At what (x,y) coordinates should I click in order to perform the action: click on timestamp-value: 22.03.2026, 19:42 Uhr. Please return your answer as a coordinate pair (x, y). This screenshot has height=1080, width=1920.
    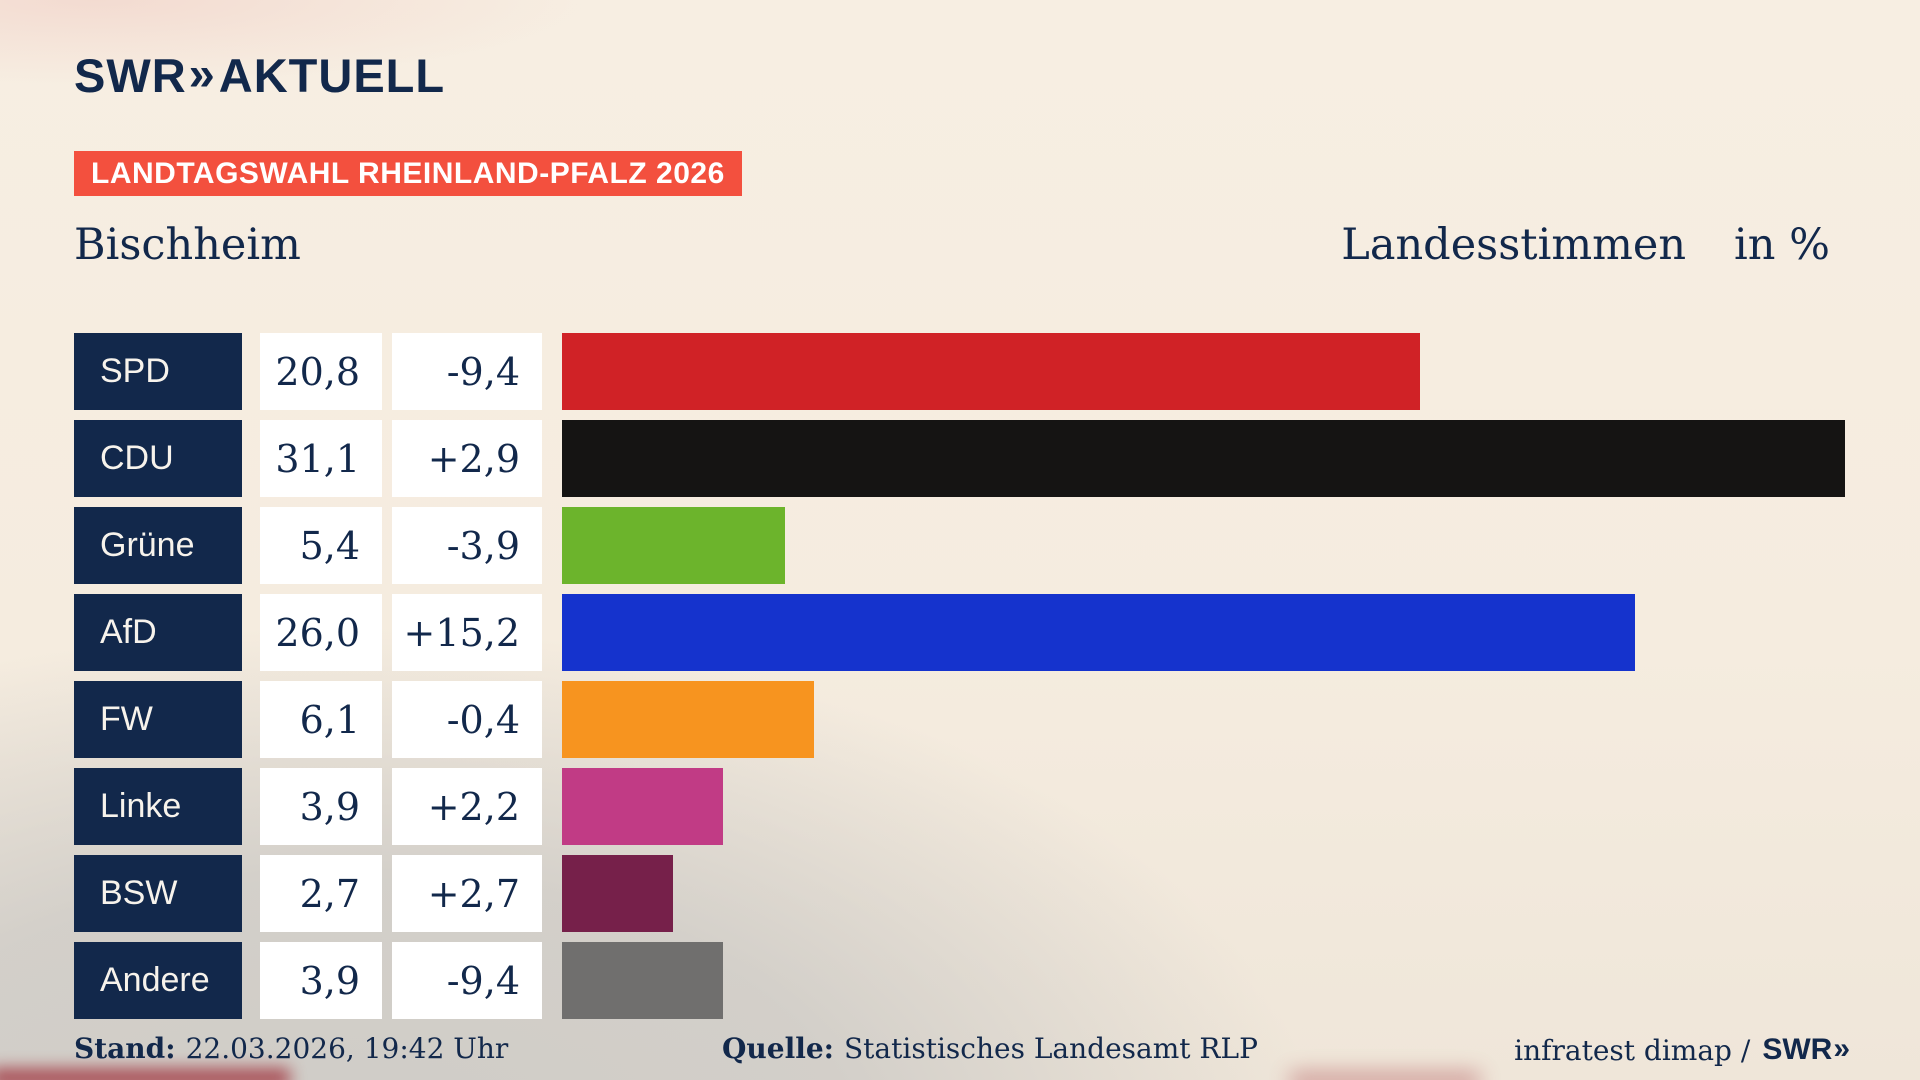
    Looking at the image, I should click on (347, 1048).